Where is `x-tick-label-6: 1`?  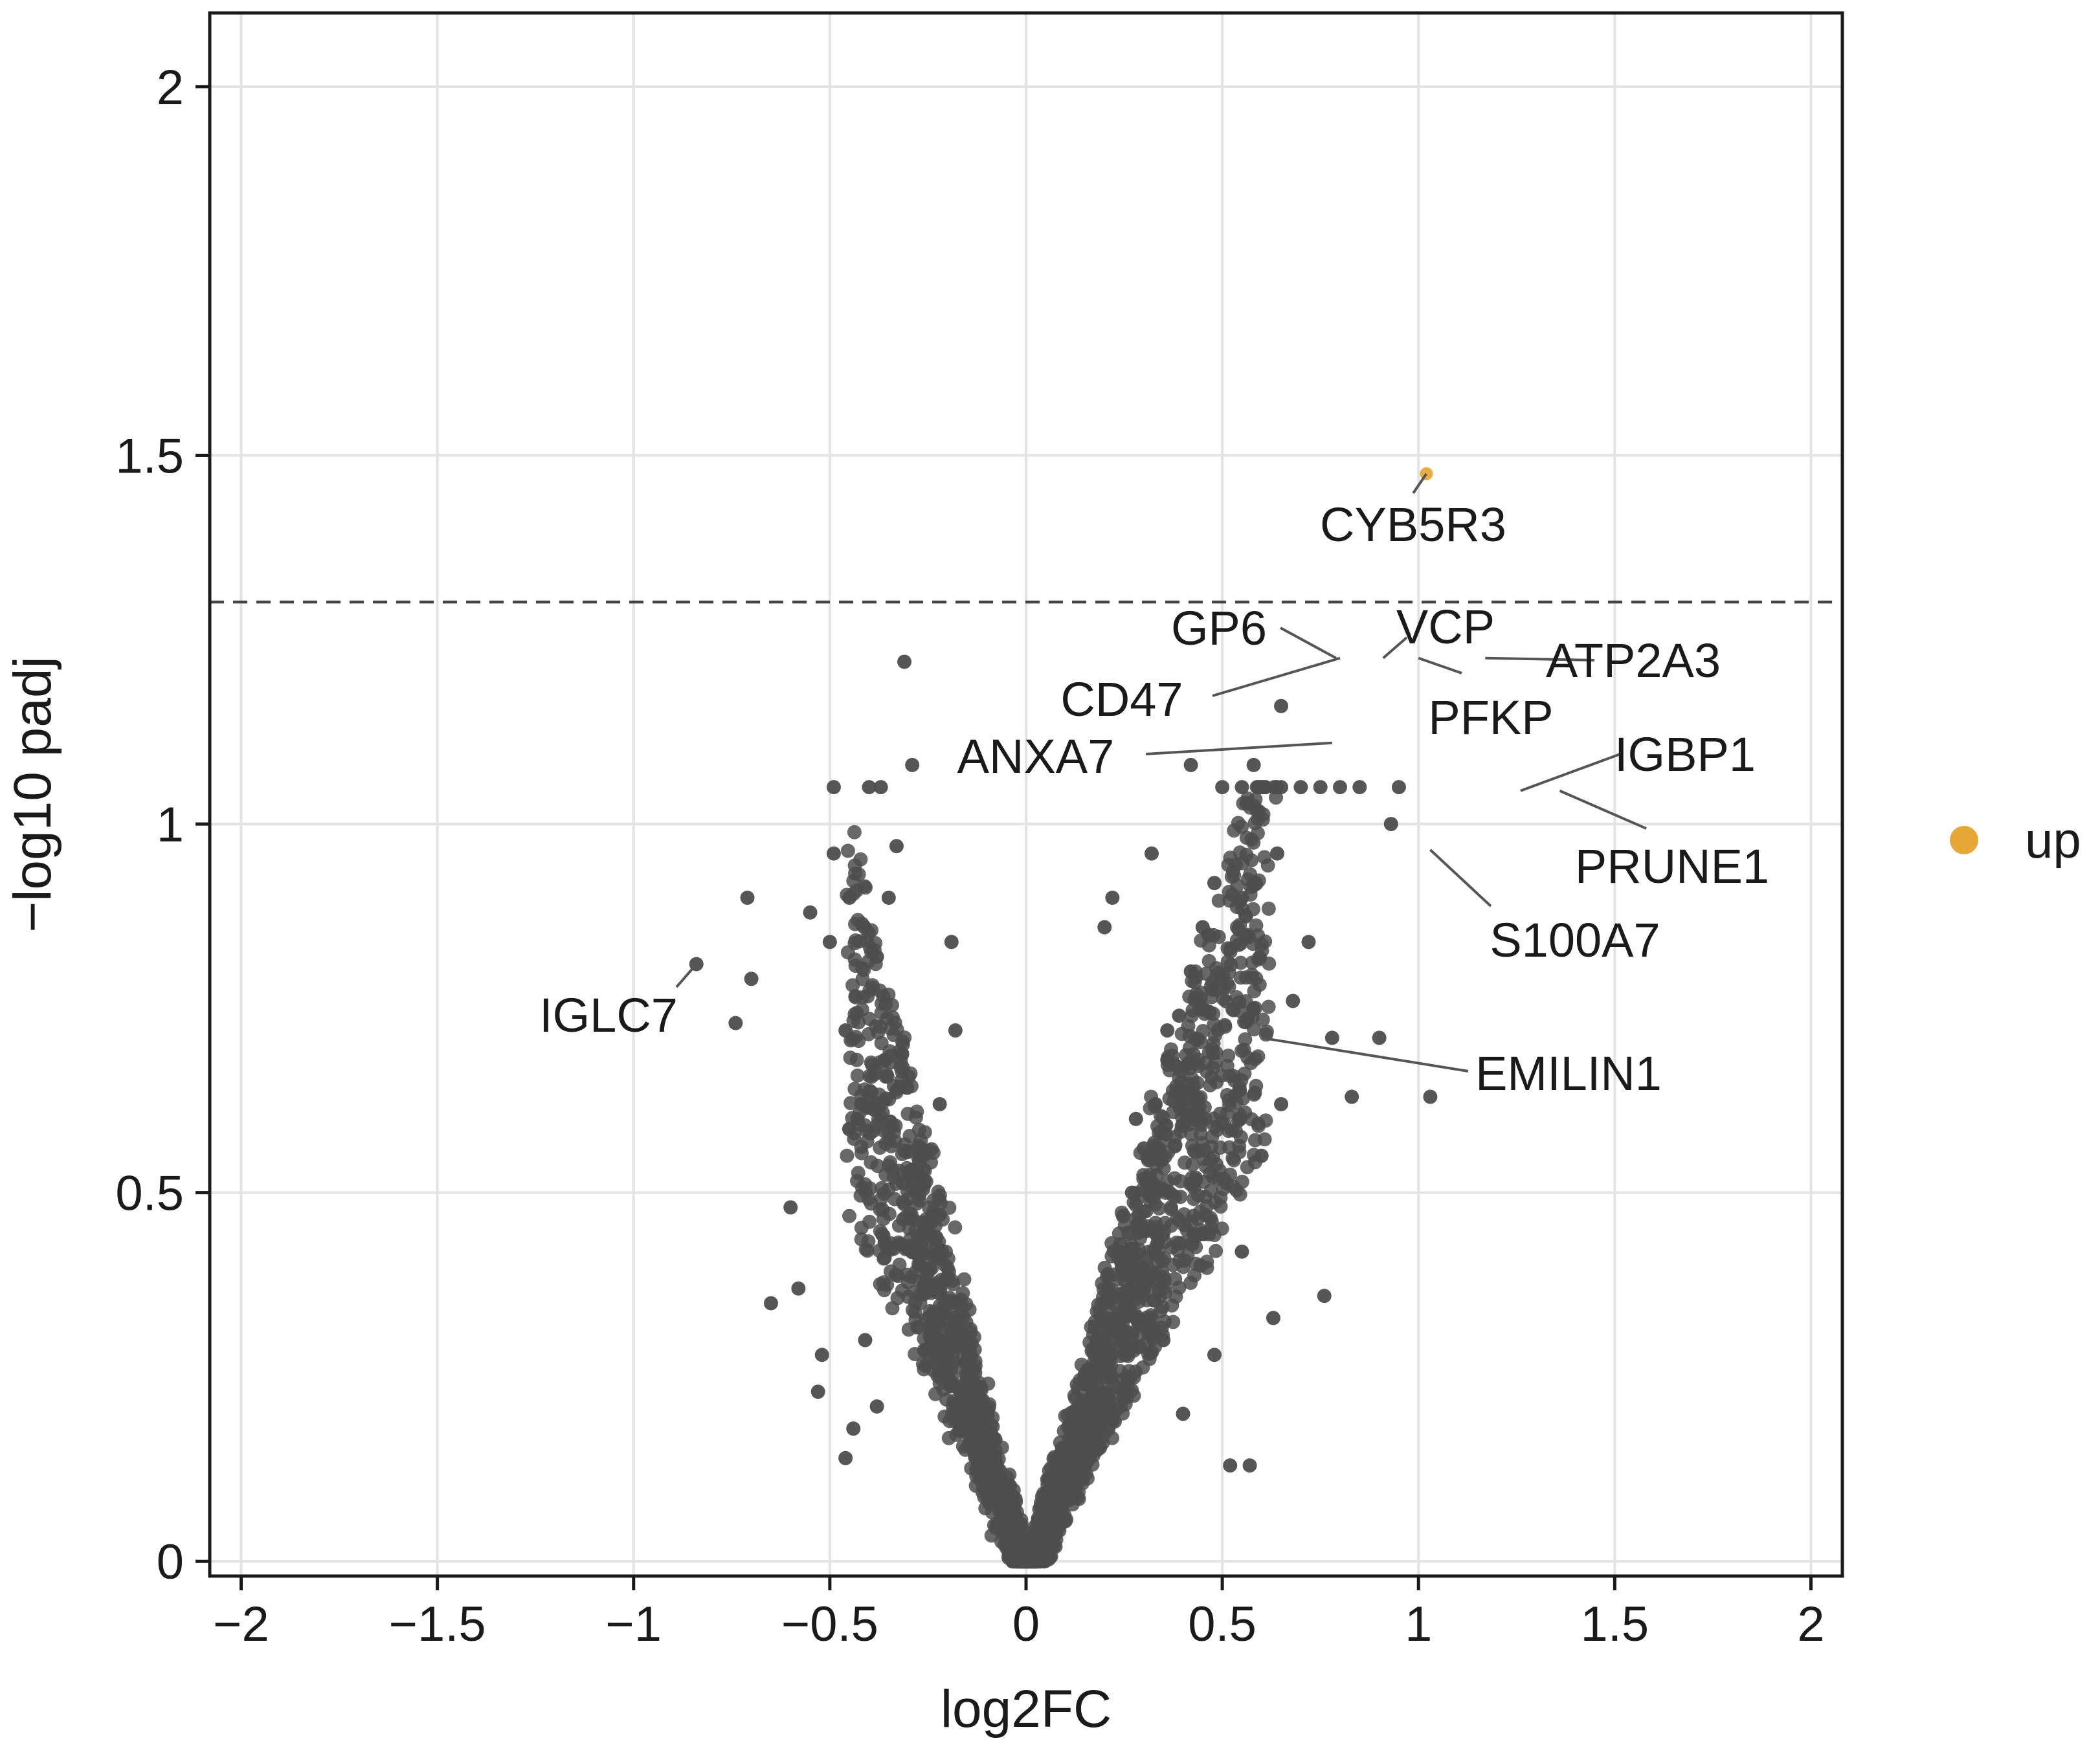
x-tick-label-6: 1 is located at coordinates (1418, 1624).